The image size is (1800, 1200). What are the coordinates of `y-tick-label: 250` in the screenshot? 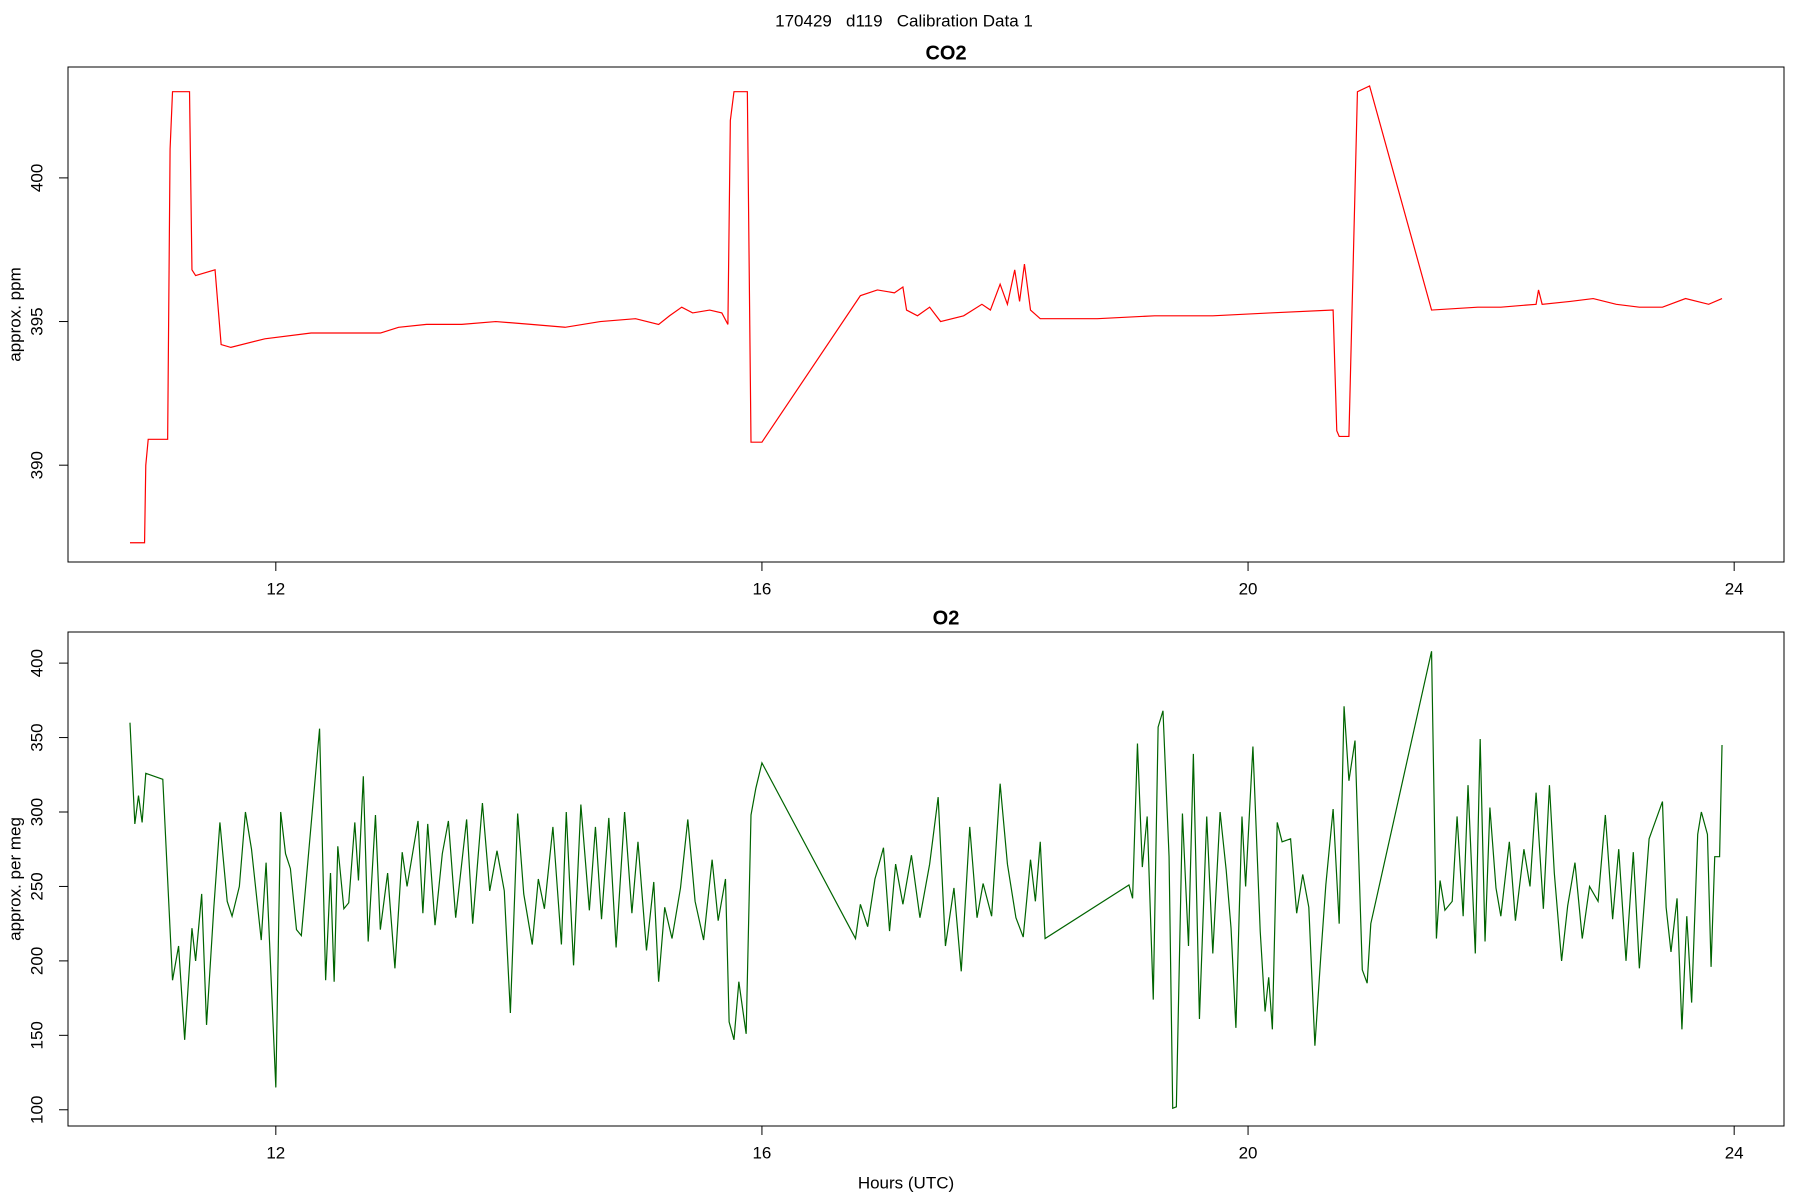 It's located at (36, 886).